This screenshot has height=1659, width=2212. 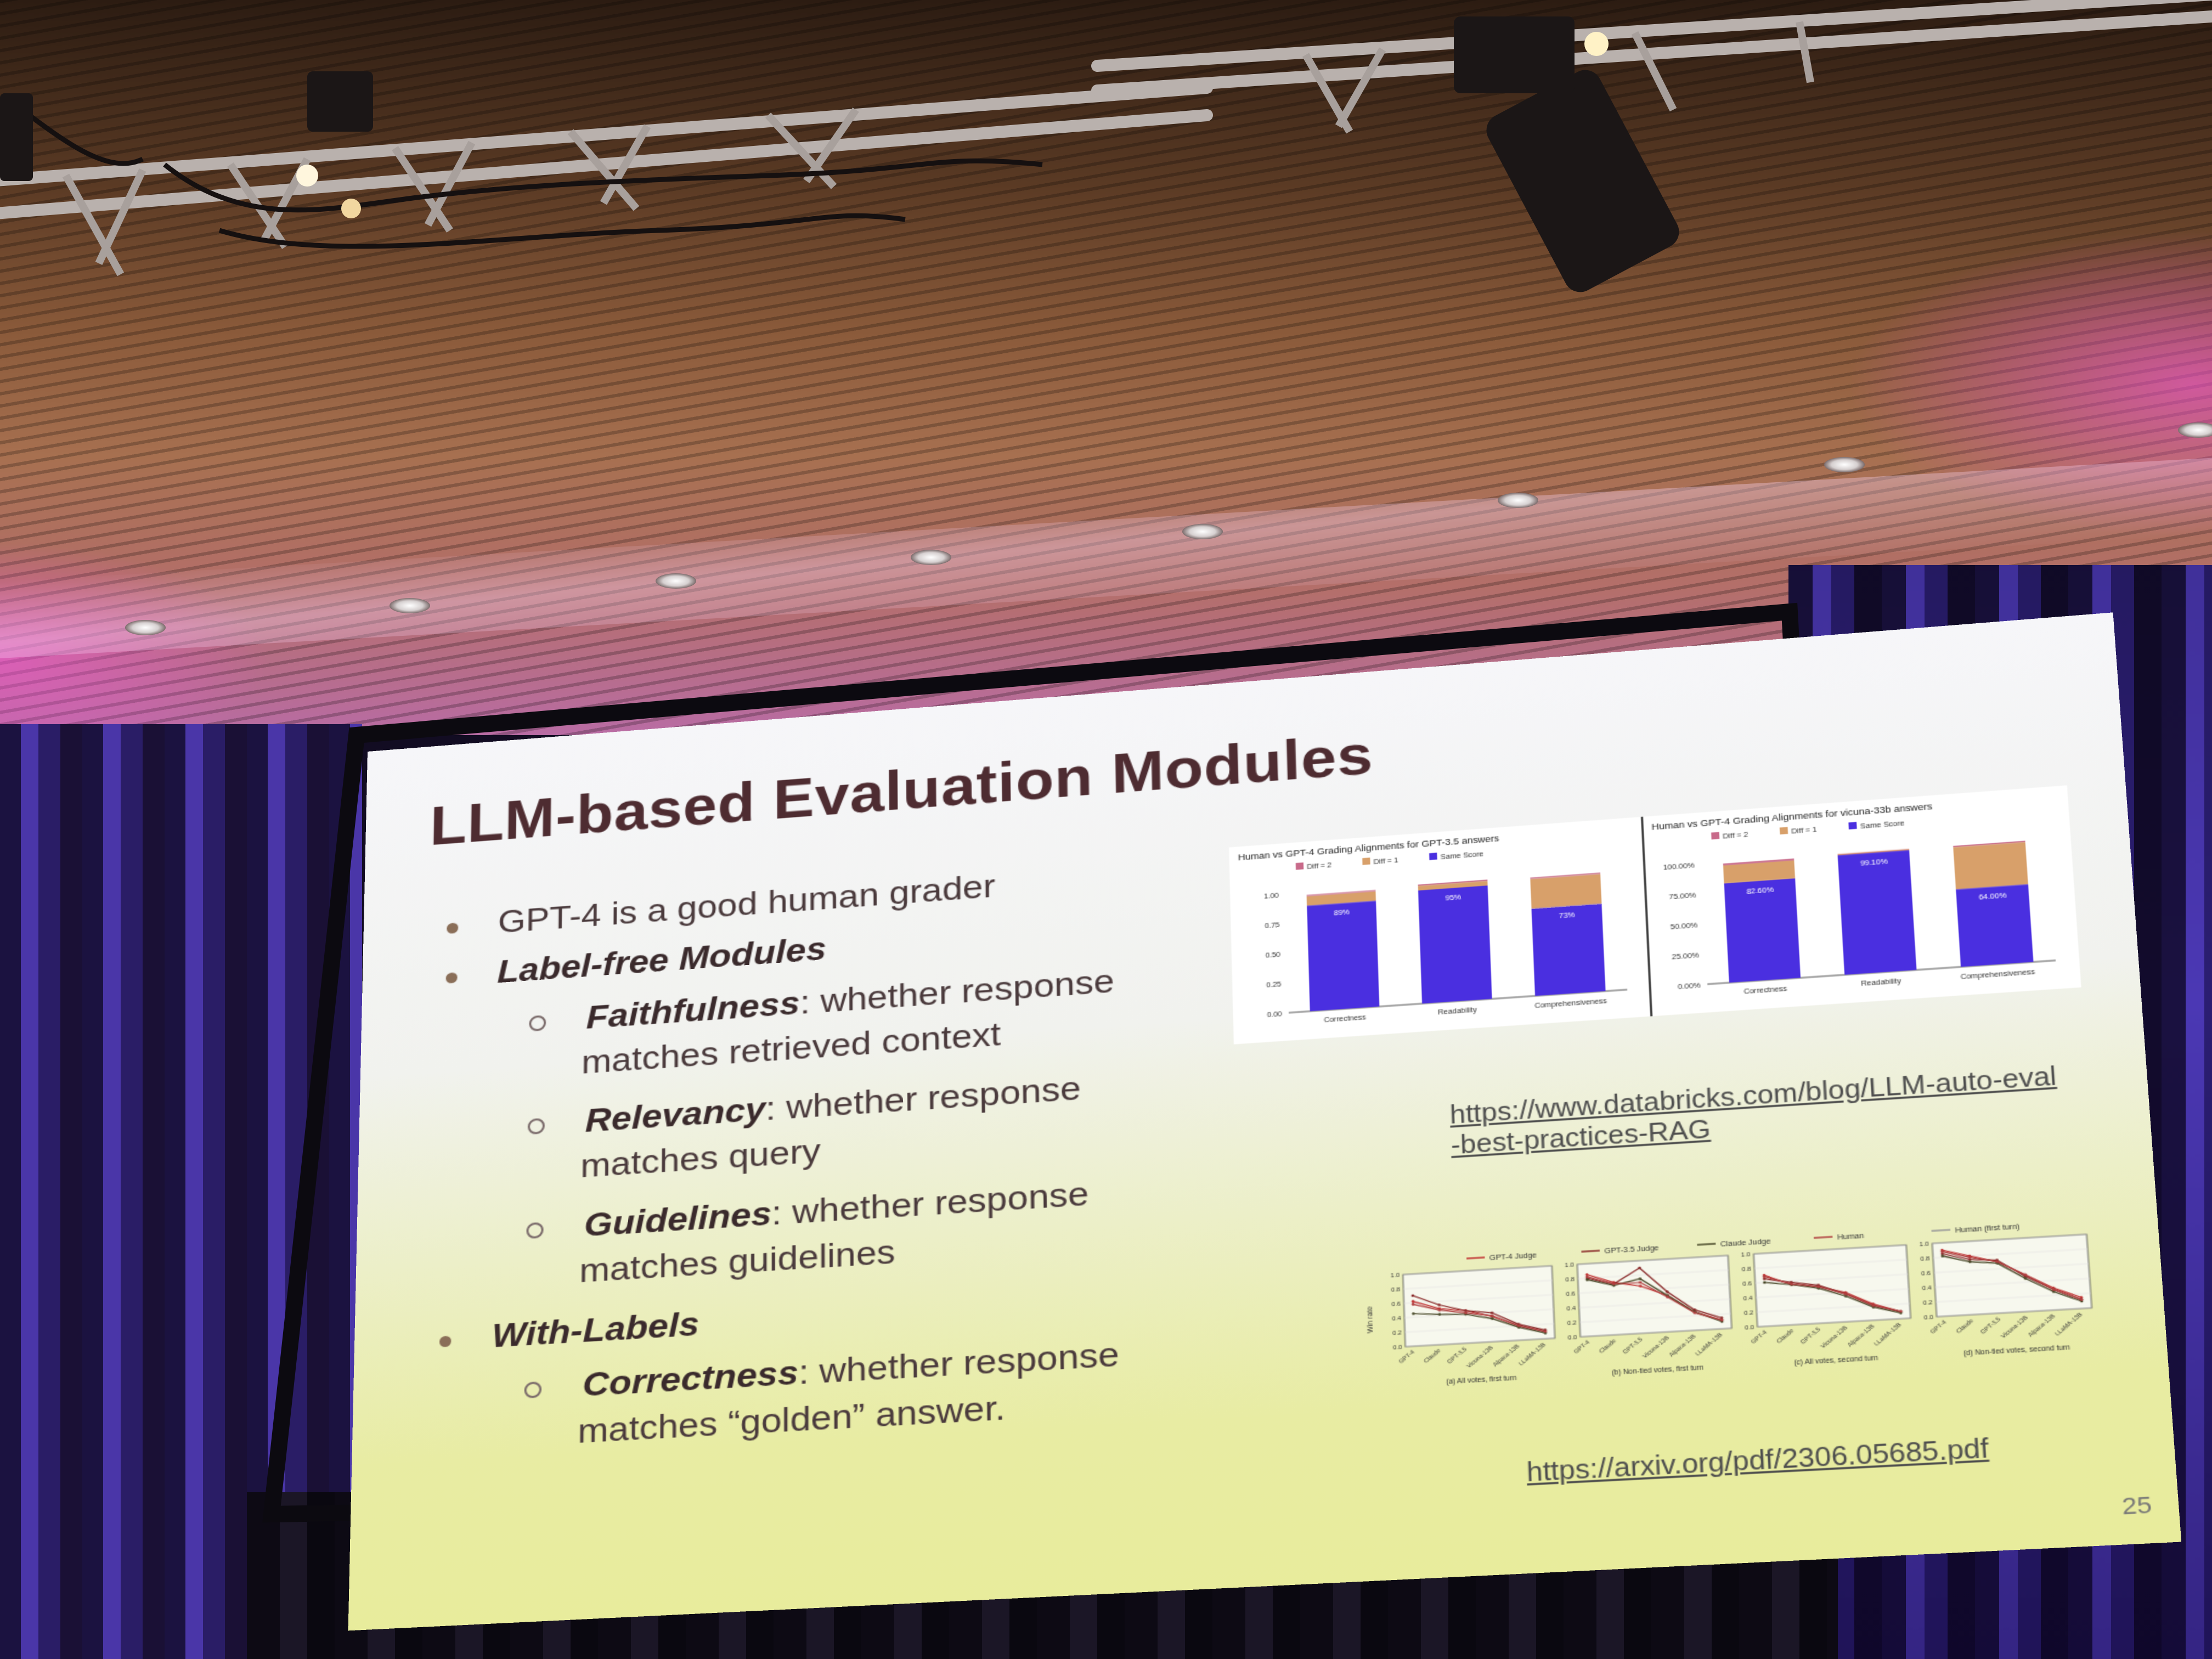 What do you see at coordinates (1745, 1243) in the screenshot?
I see `legend-label: Claude Judge` at bounding box center [1745, 1243].